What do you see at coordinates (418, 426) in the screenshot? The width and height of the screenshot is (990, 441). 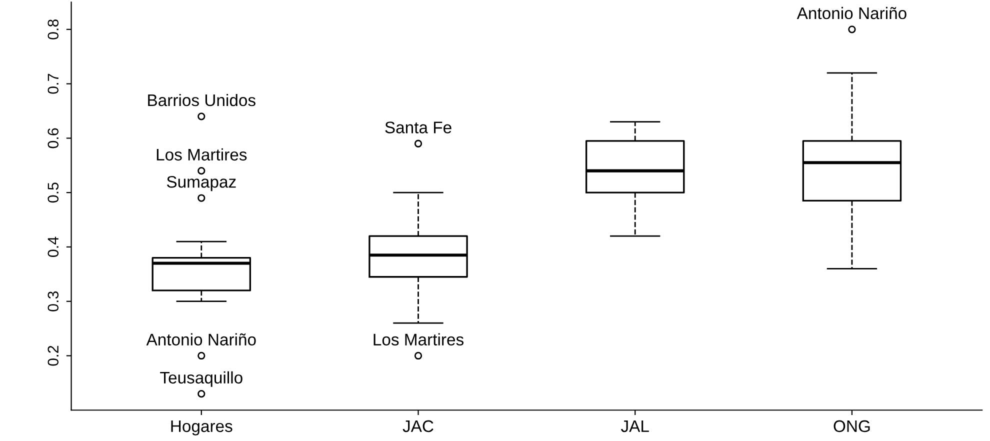 I see `x-tick-label: JAC` at bounding box center [418, 426].